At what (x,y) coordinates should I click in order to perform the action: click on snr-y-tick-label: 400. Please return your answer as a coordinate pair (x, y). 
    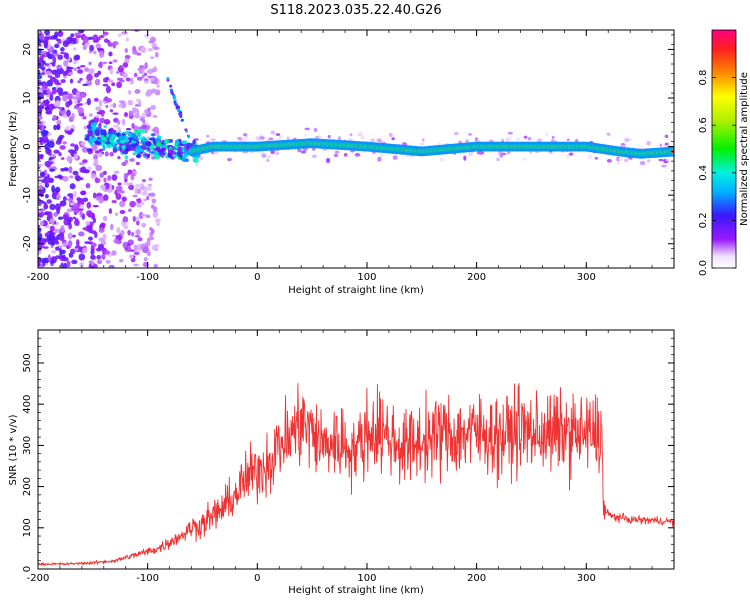
    Looking at the image, I should click on (27, 404).